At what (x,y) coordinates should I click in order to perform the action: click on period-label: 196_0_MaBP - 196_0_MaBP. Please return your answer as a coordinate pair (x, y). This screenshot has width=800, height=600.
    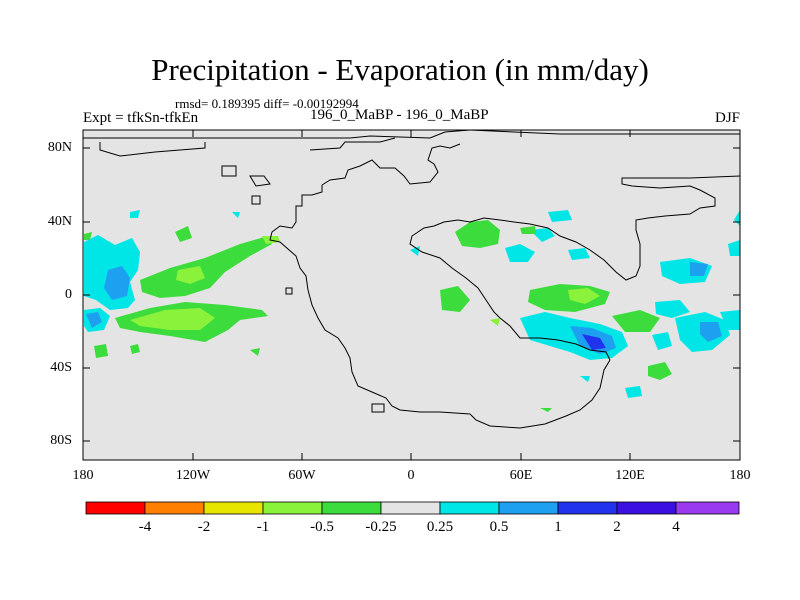
    Looking at the image, I should click on (399, 115).